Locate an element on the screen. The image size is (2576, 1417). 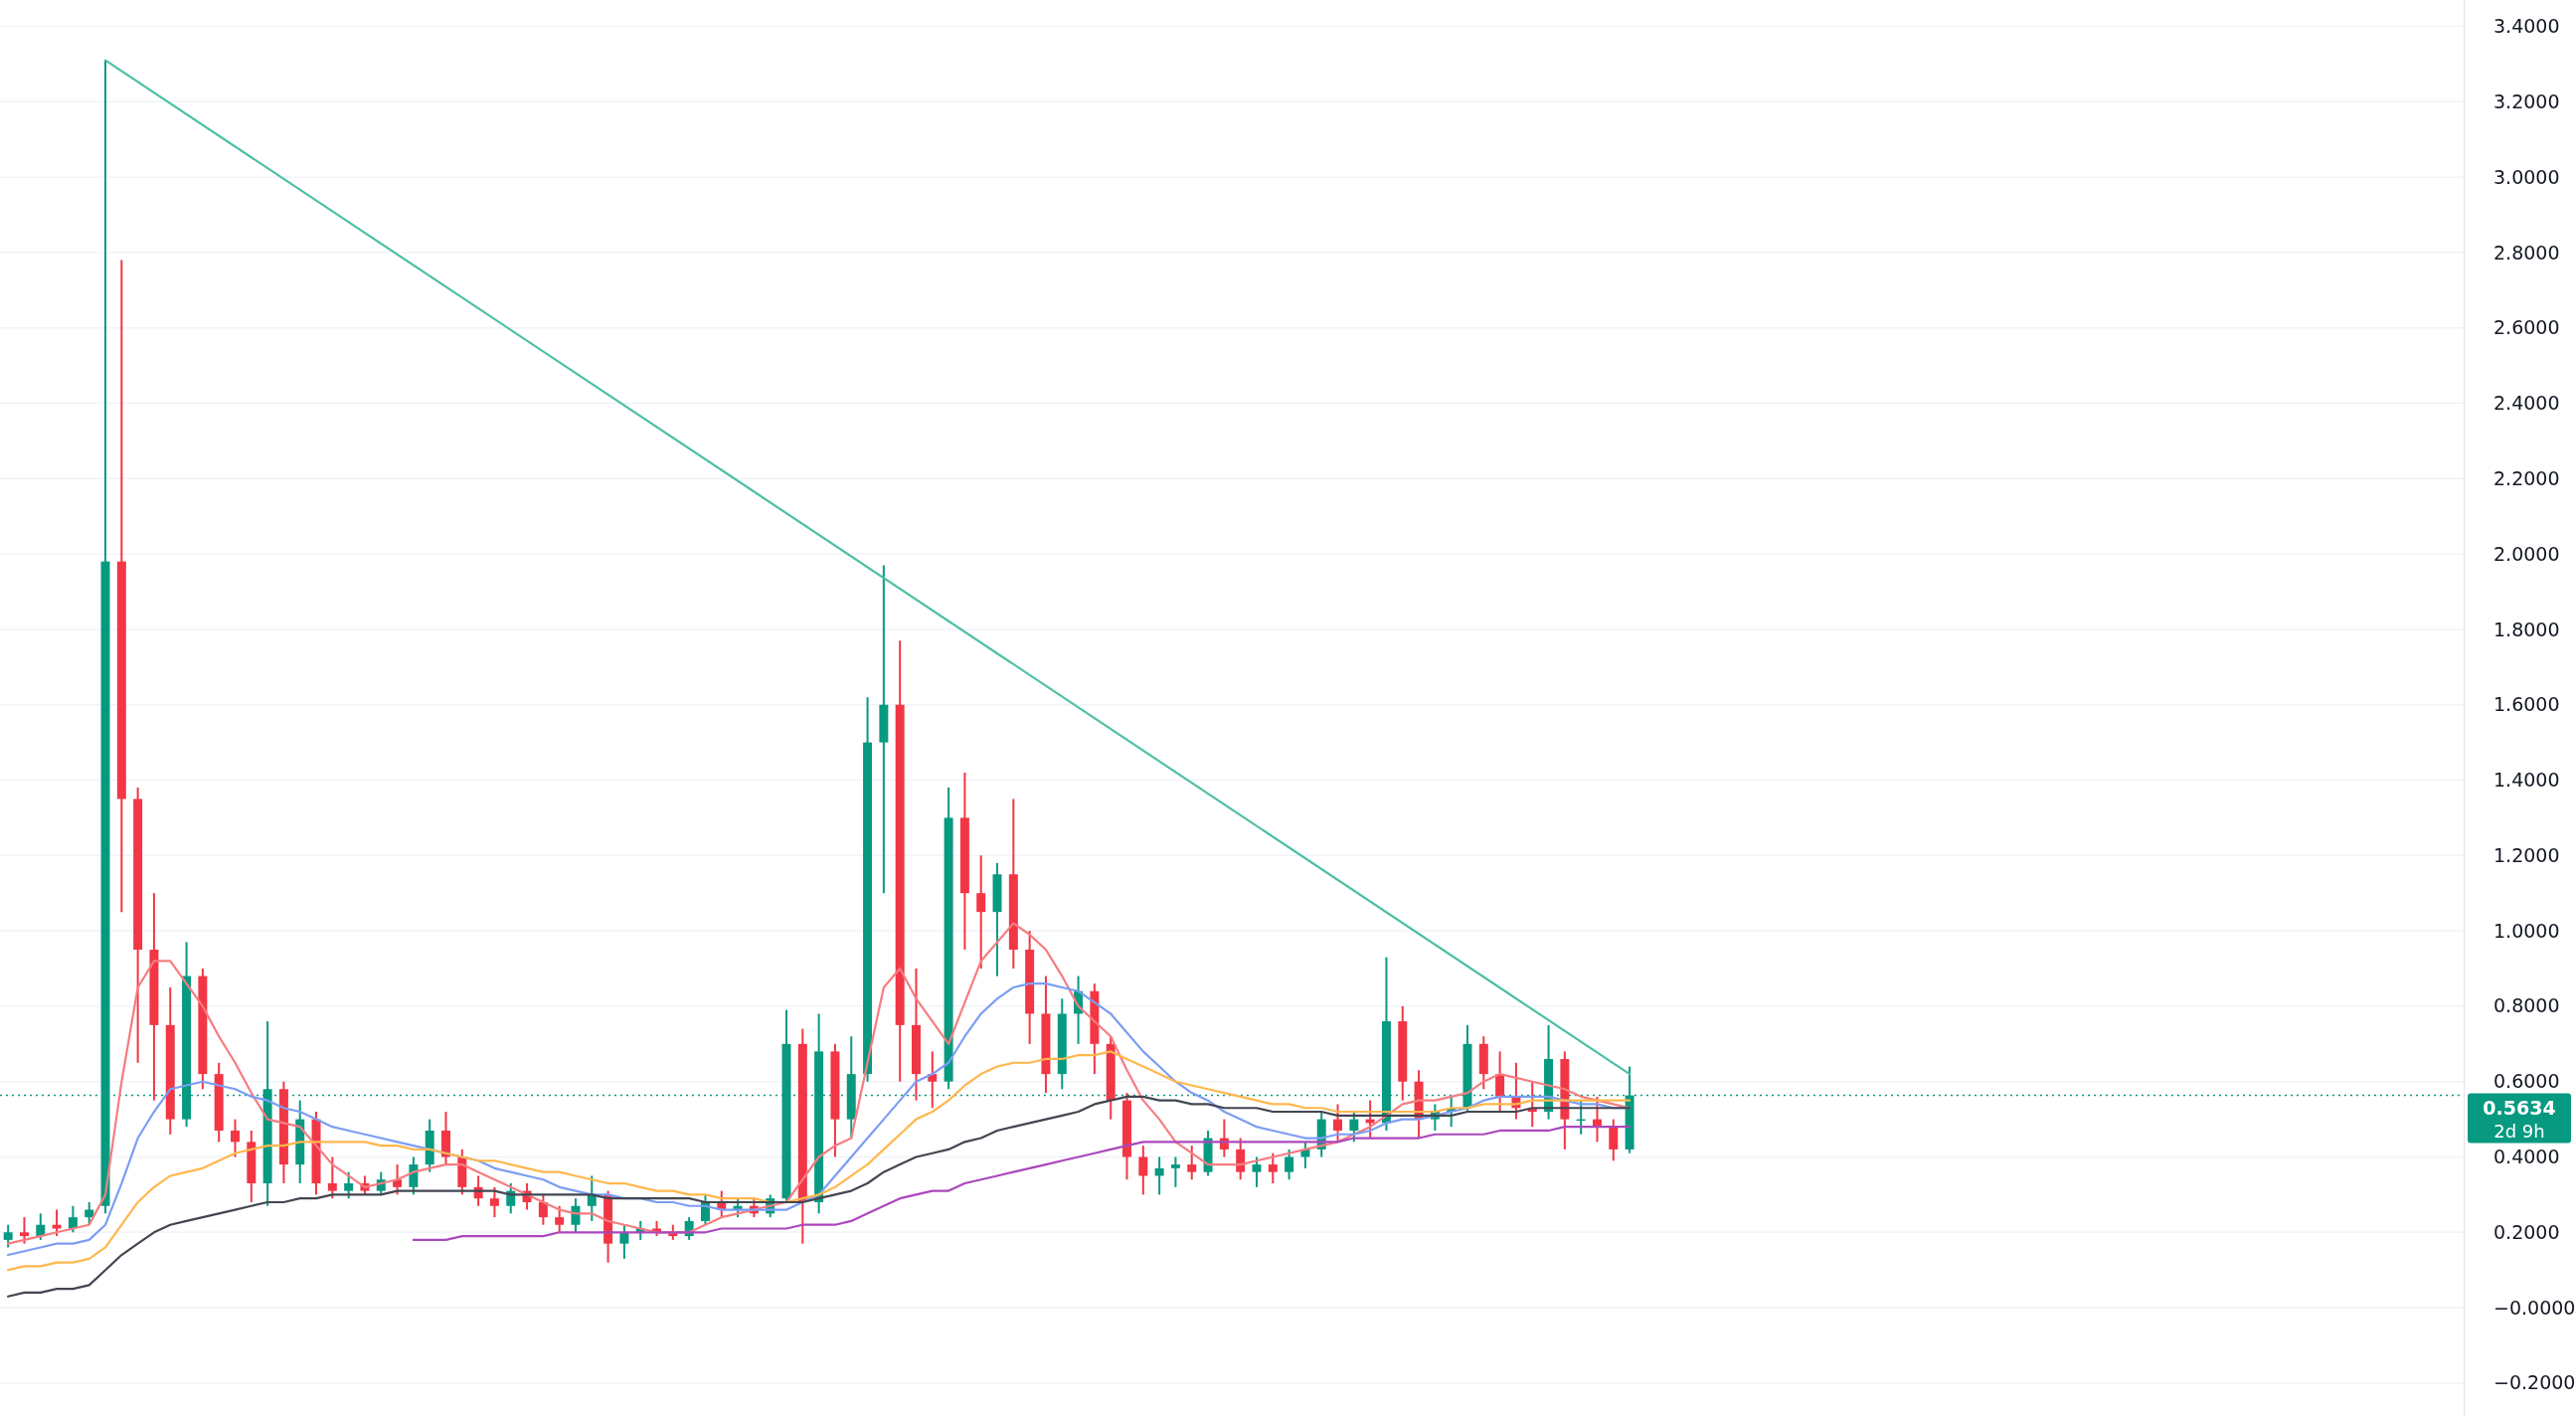
text: 2d 9h is located at coordinates (2519, 1131).